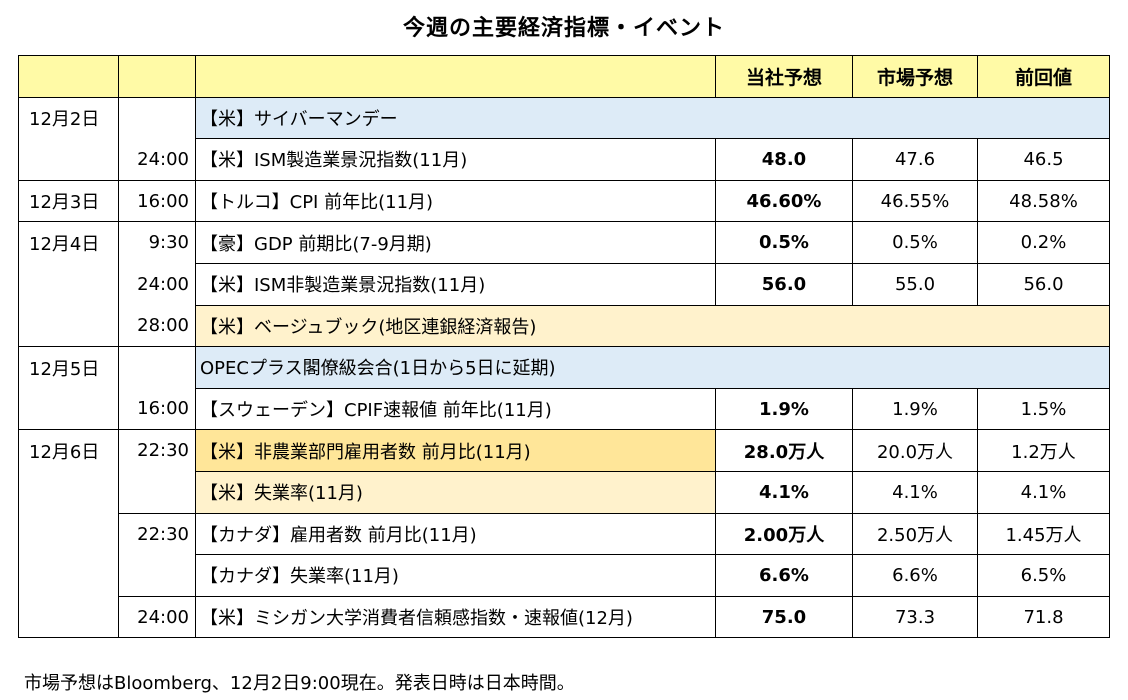 The image size is (1128, 700). What do you see at coordinates (1043, 284) in the screenshot?
I see `previous-cell: 56.0` at bounding box center [1043, 284].